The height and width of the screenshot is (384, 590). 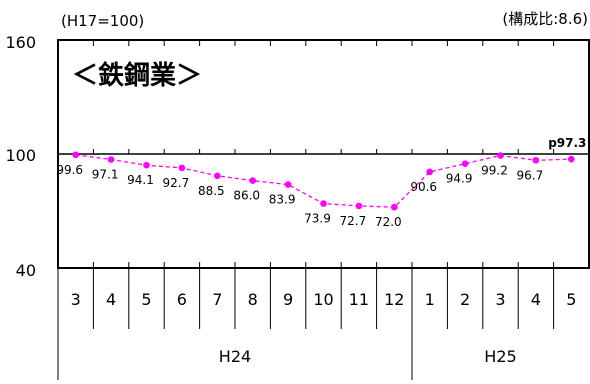 I want to click on x-tick-label: 11, so click(x=359, y=299).